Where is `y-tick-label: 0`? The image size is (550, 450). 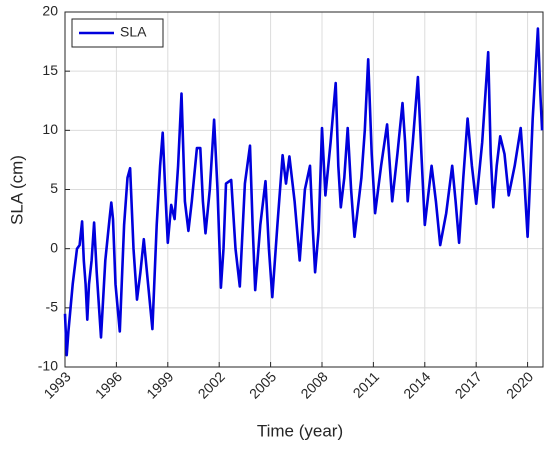
y-tick-label: 0 is located at coordinates (54, 247).